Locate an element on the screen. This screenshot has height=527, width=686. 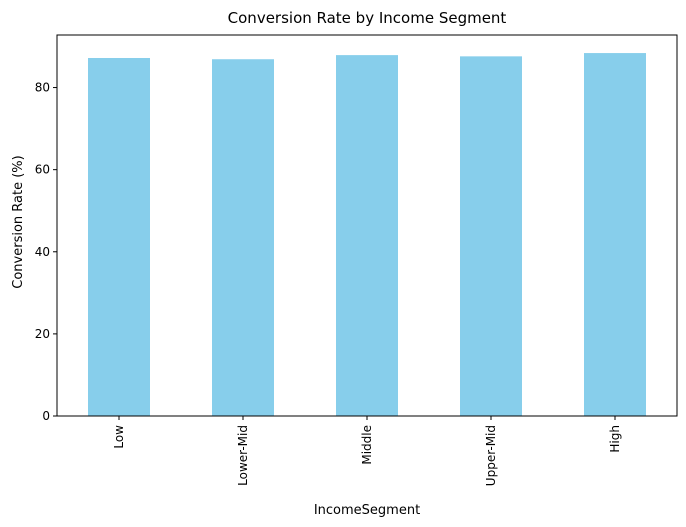
y-tick-label: 0 is located at coordinates (46, 416).